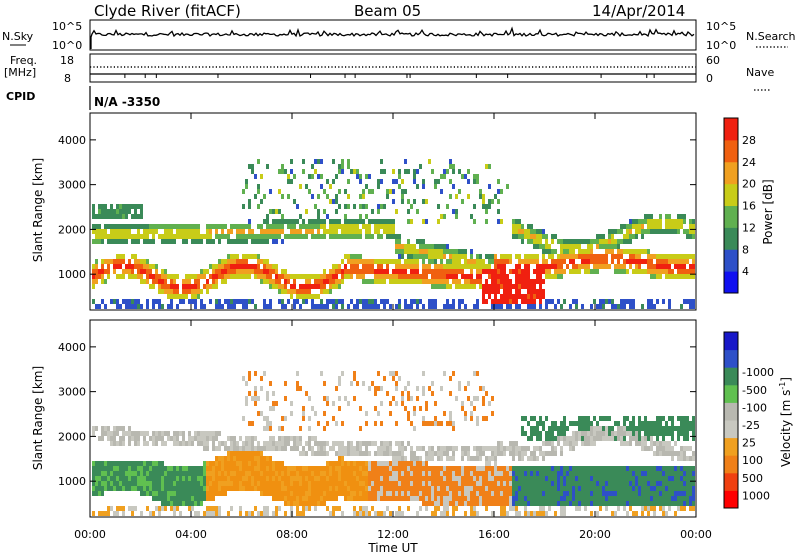 Image resolution: width=800 pixels, height=554 pixels. What do you see at coordinates (20, 96) in the screenshot?
I see `cpid-label: CPID` at bounding box center [20, 96].